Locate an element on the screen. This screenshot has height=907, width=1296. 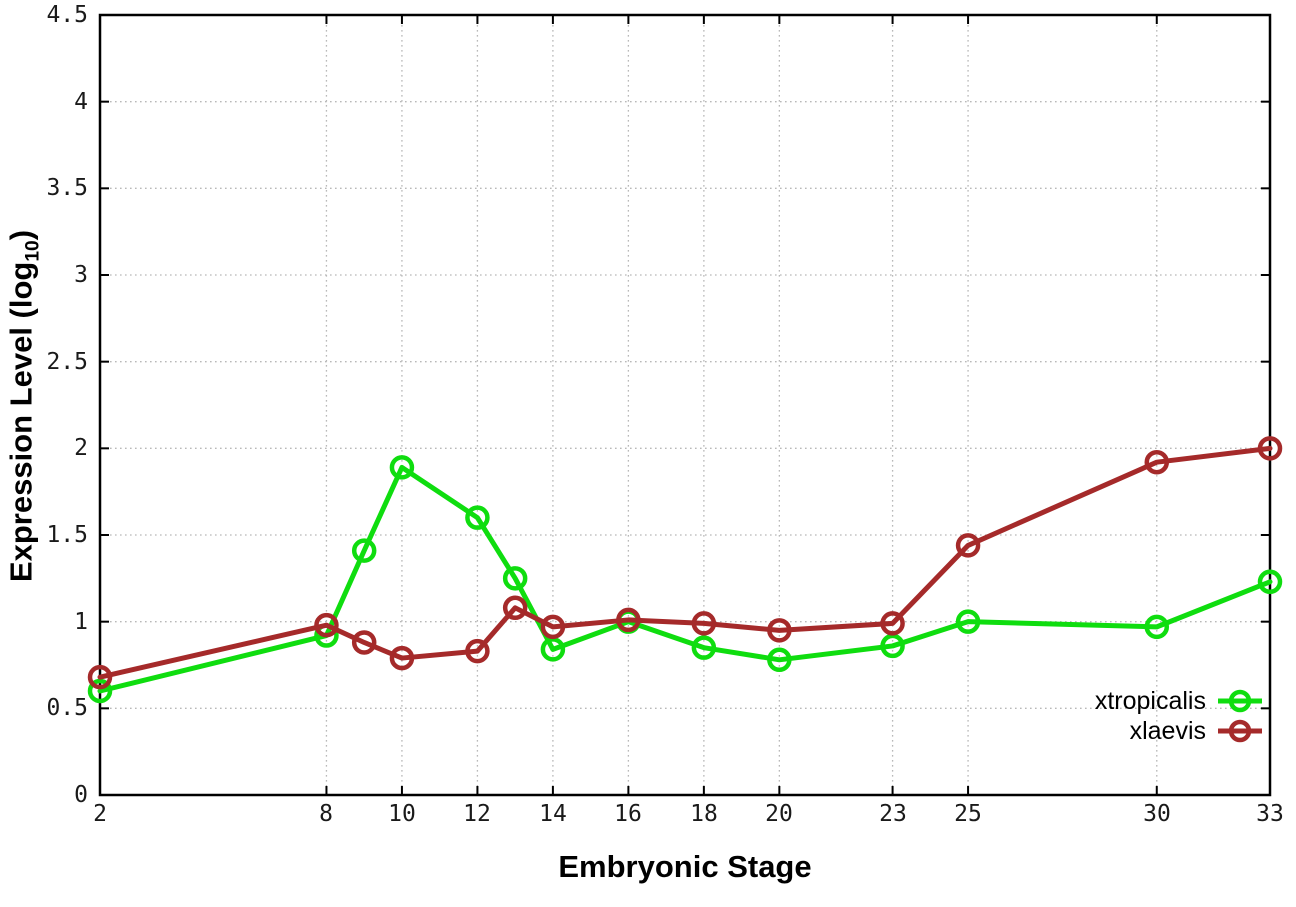
x-tick-label: 12 is located at coordinates (477, 814).